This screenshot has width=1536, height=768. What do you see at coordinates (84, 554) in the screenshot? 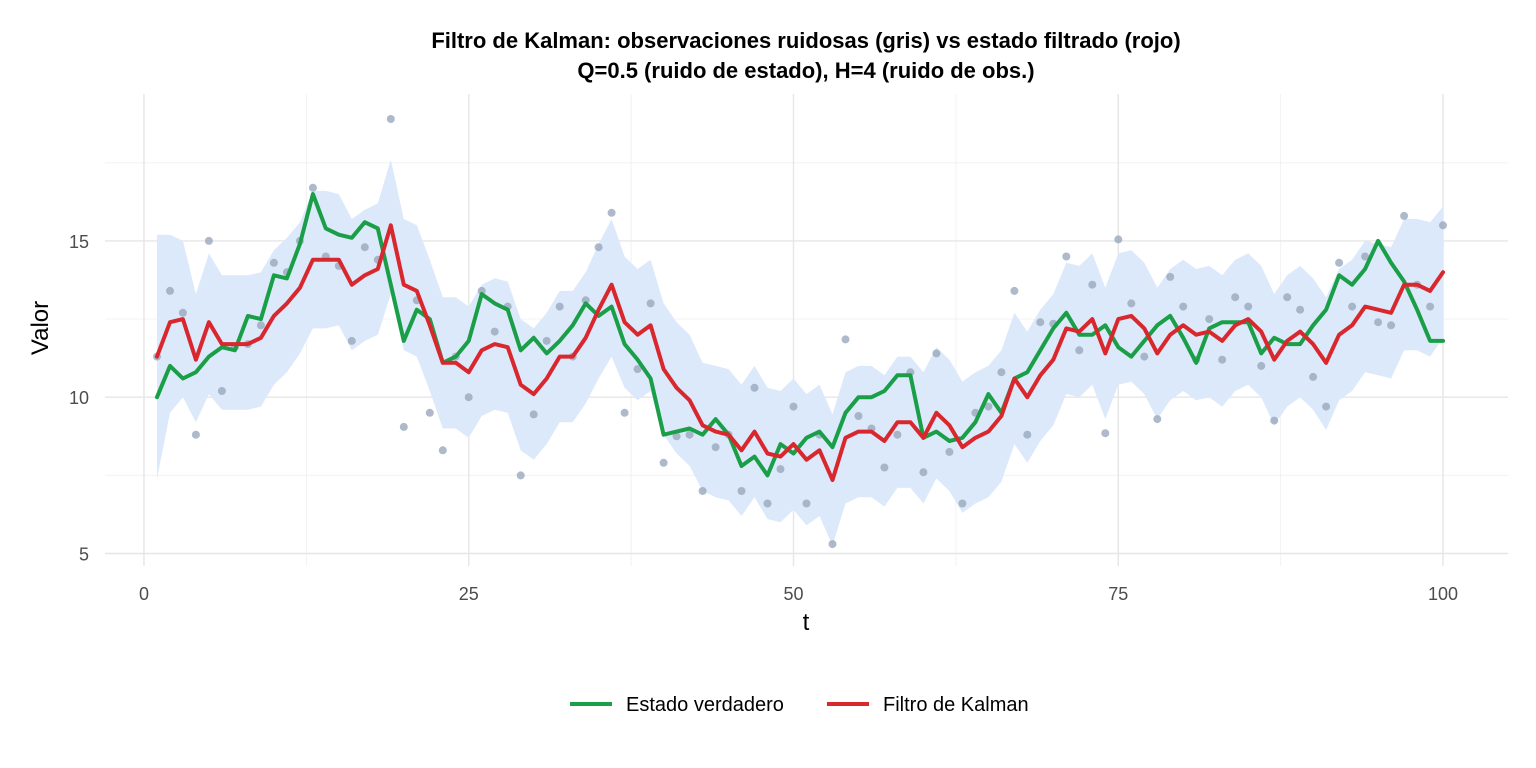
I see `y-tick-label: 5` at bounding box center [84, 554].